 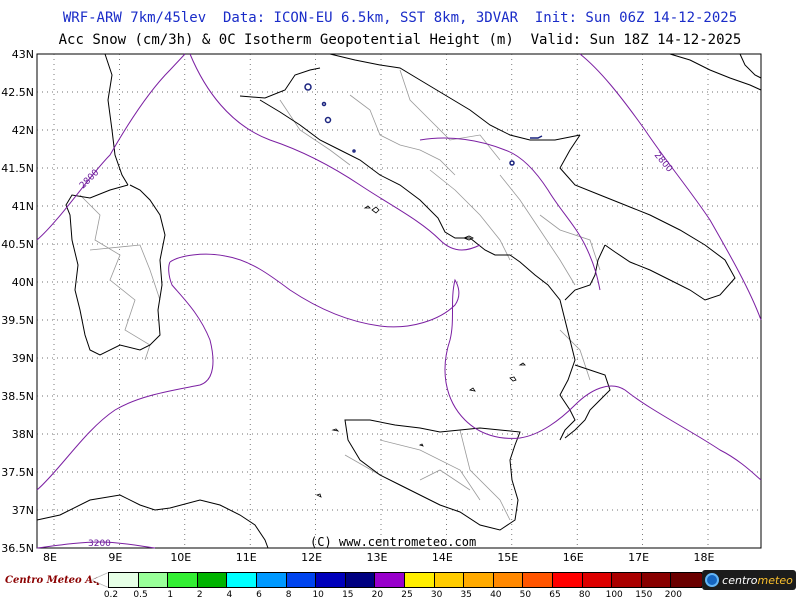 What do you see at coordinates (555, 595) in the screenshot?
I see `colorbar-tick-label: 65` at bounding box center [555, 595].